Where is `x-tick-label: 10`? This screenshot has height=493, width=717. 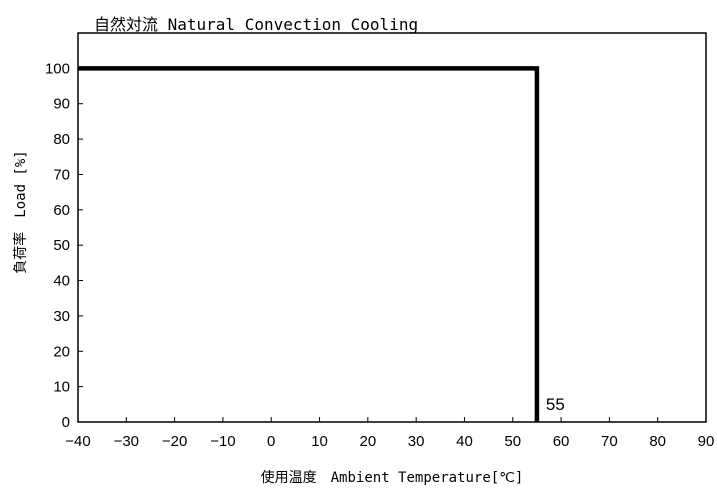 x-tick-label: 10 is located at coordinates (319, 441).